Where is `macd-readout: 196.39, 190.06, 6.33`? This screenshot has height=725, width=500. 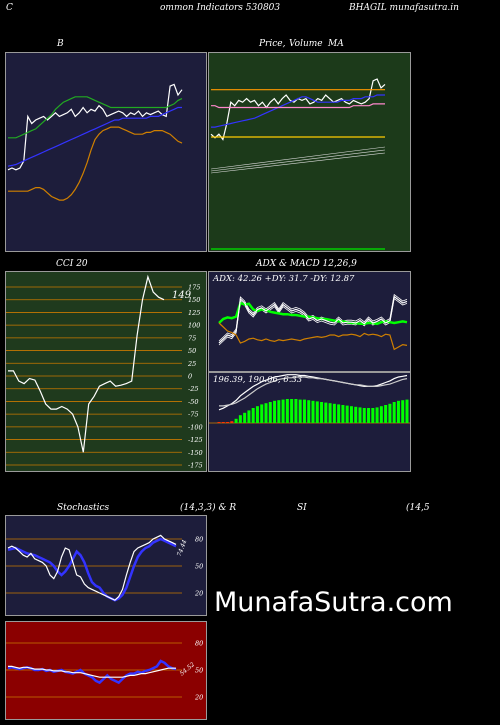 macd-readout: 196.39, 190.06, 6.33 is located at coordinates (258, 380).